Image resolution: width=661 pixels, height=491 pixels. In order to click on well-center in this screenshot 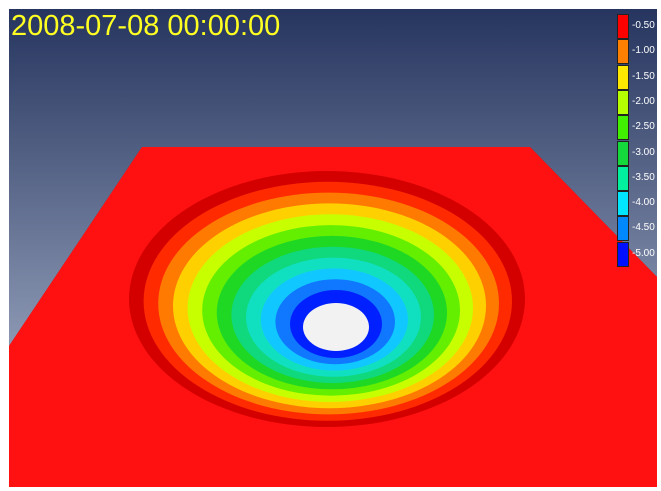, I will do `click(336, 327)`.